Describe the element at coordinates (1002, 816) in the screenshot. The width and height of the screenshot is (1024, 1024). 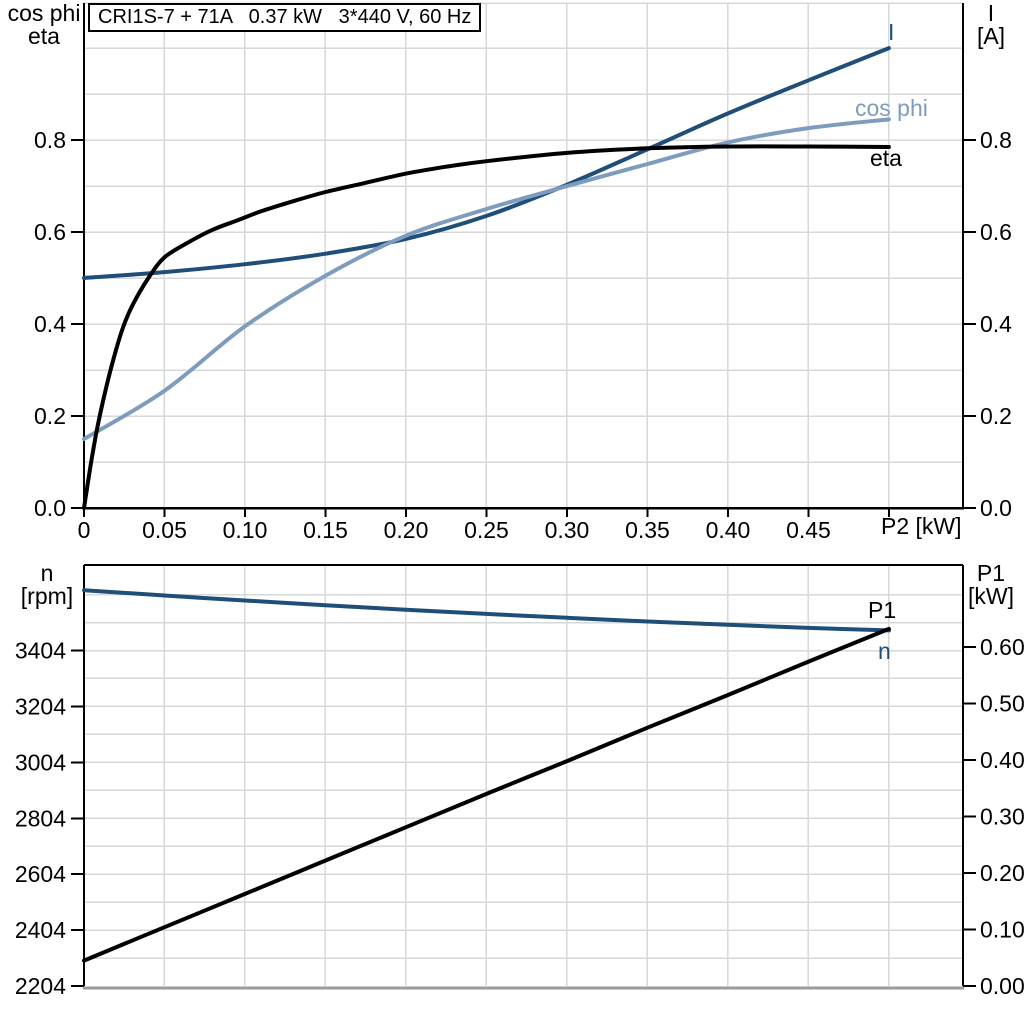
I see `bottom-right-tick-label: 0.30` at that location.